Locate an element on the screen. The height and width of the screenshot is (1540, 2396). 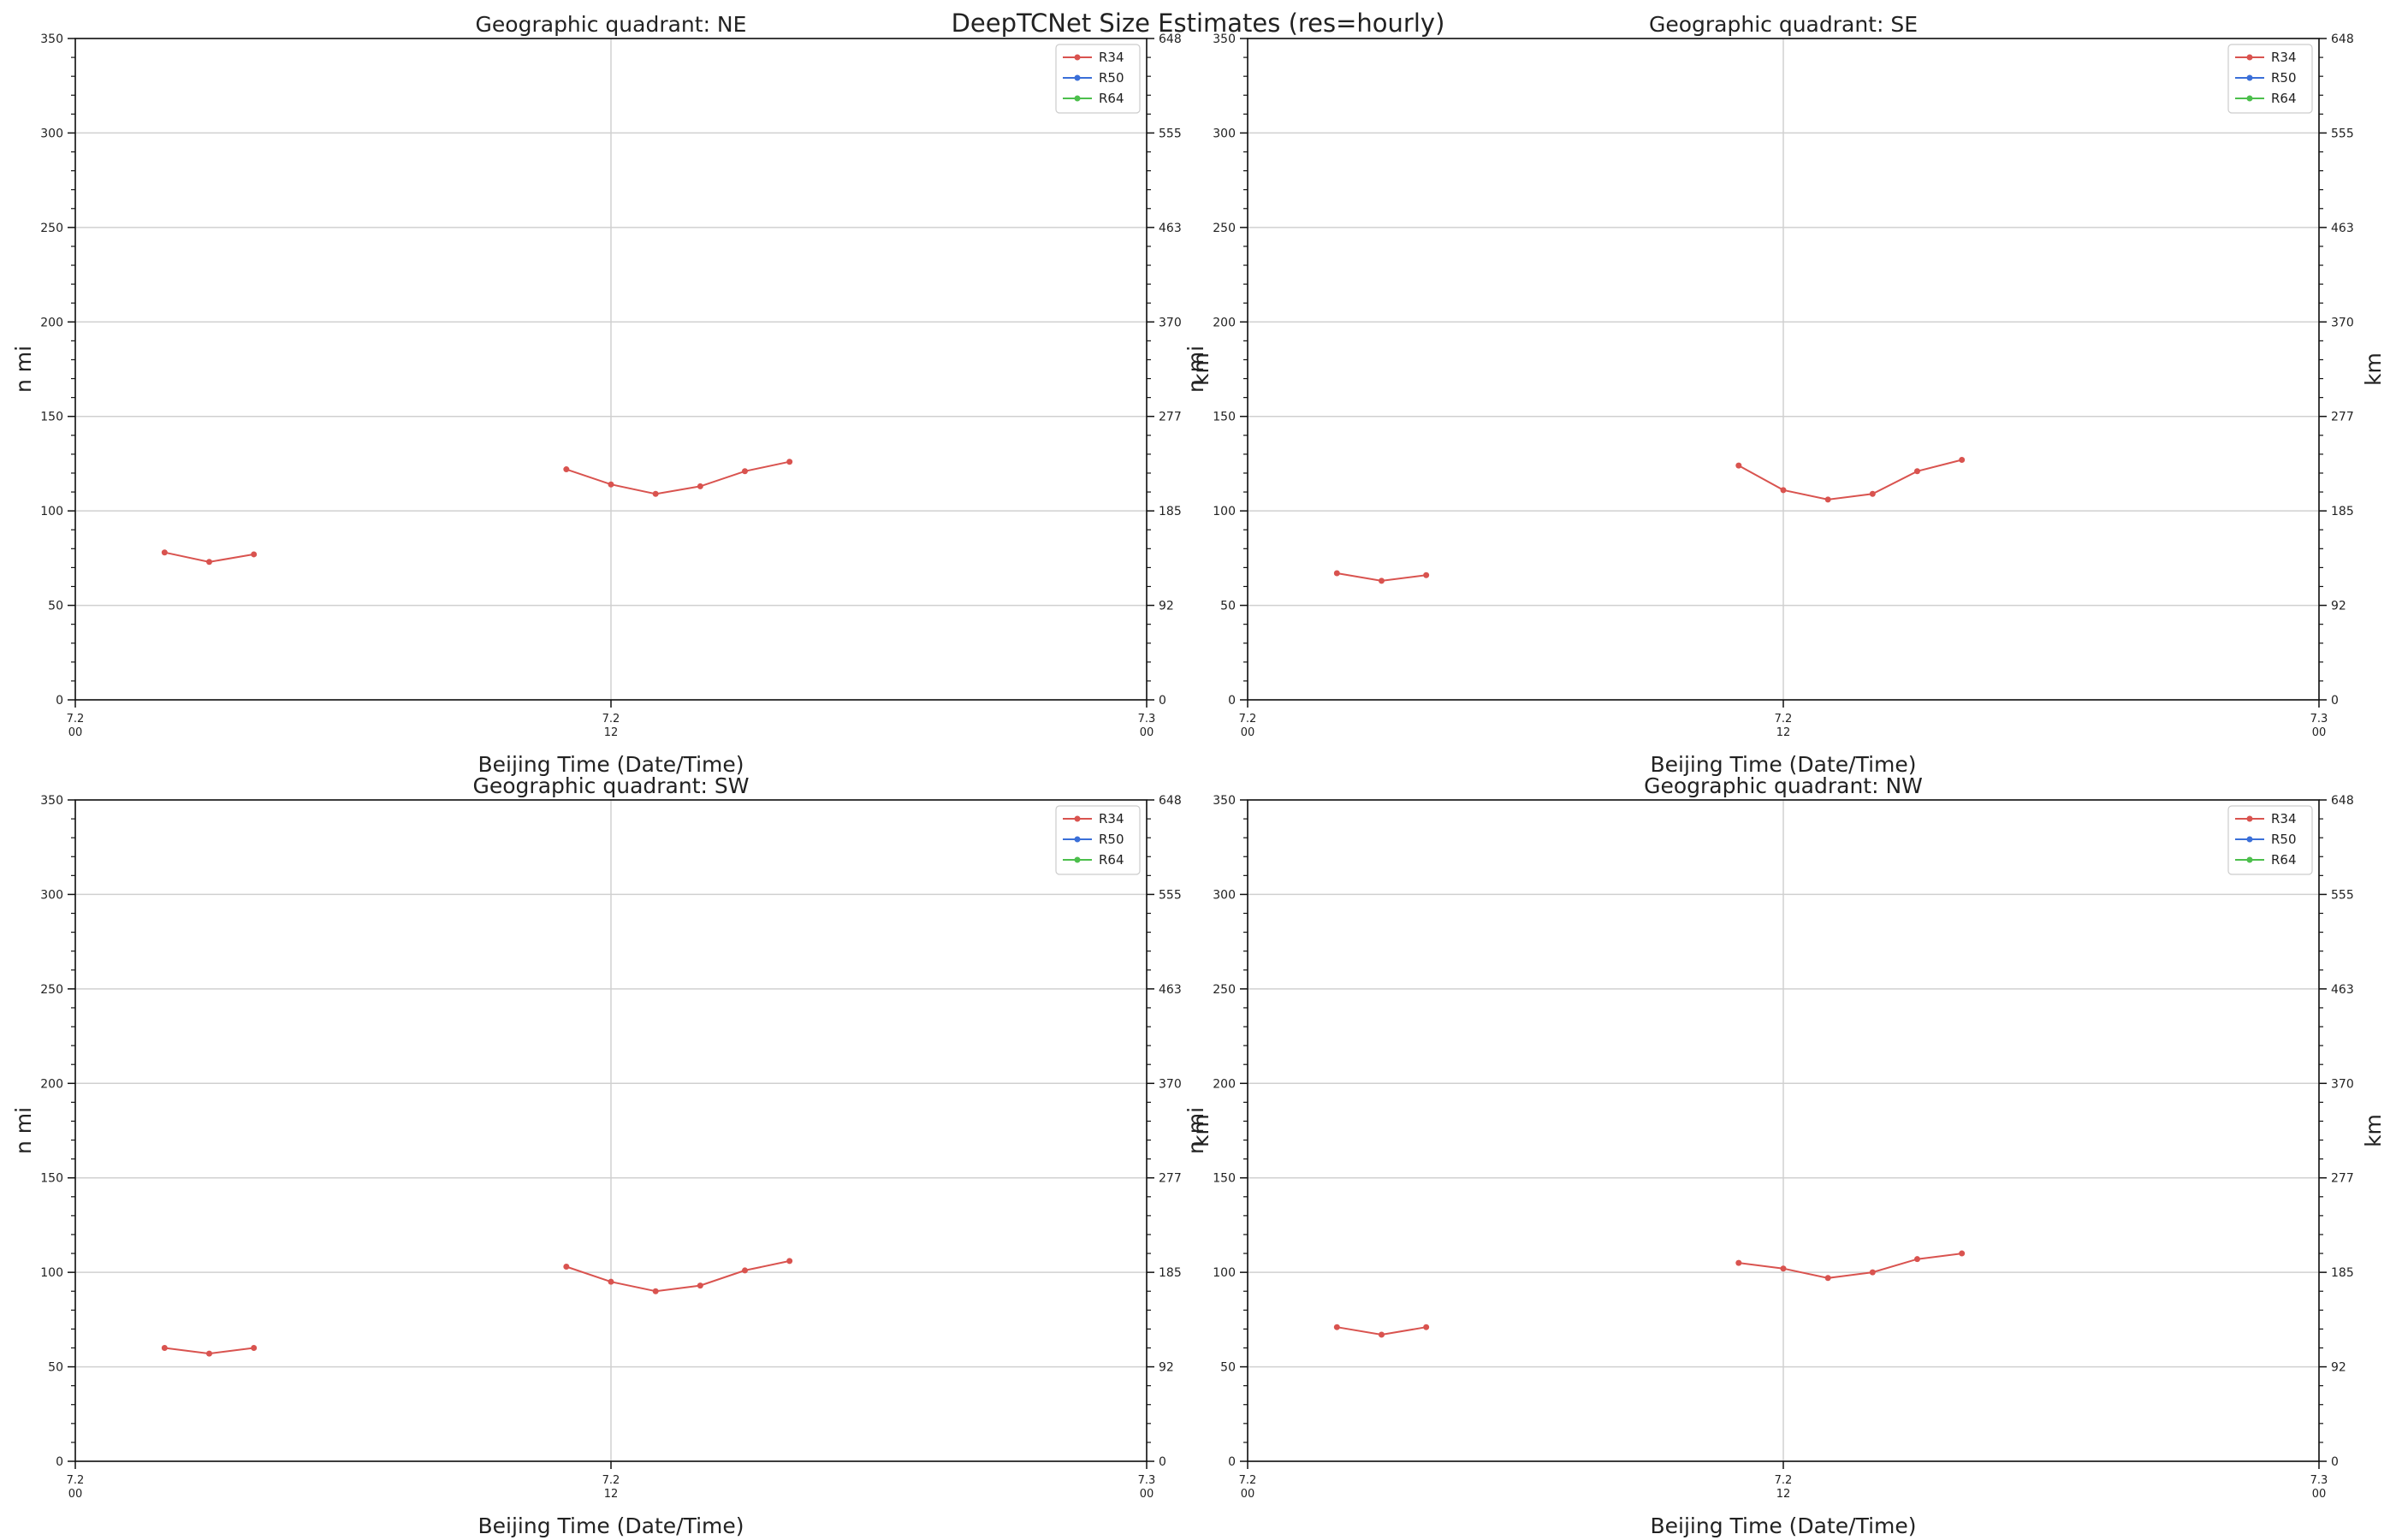
legend-label-r34: R34 is located at coordinates (1111, 57).